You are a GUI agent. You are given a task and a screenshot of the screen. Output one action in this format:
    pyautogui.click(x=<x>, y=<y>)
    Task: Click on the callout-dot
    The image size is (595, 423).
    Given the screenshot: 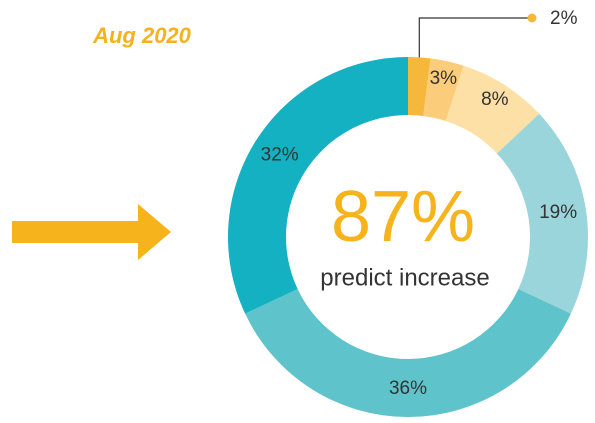 What is the action you would take?
    pyautogui.click(x=532, y=18)
    